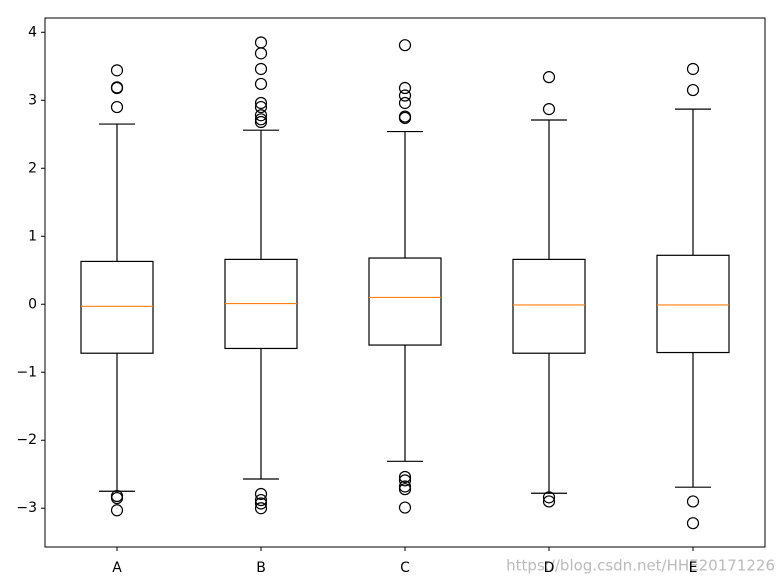 Image resolution: width=782 pixels, height=584 pixels. What do you see at coordinates (32, 100) in the screenshot?
I see `y-tick-label: 3` at bounding box center [32, 100].